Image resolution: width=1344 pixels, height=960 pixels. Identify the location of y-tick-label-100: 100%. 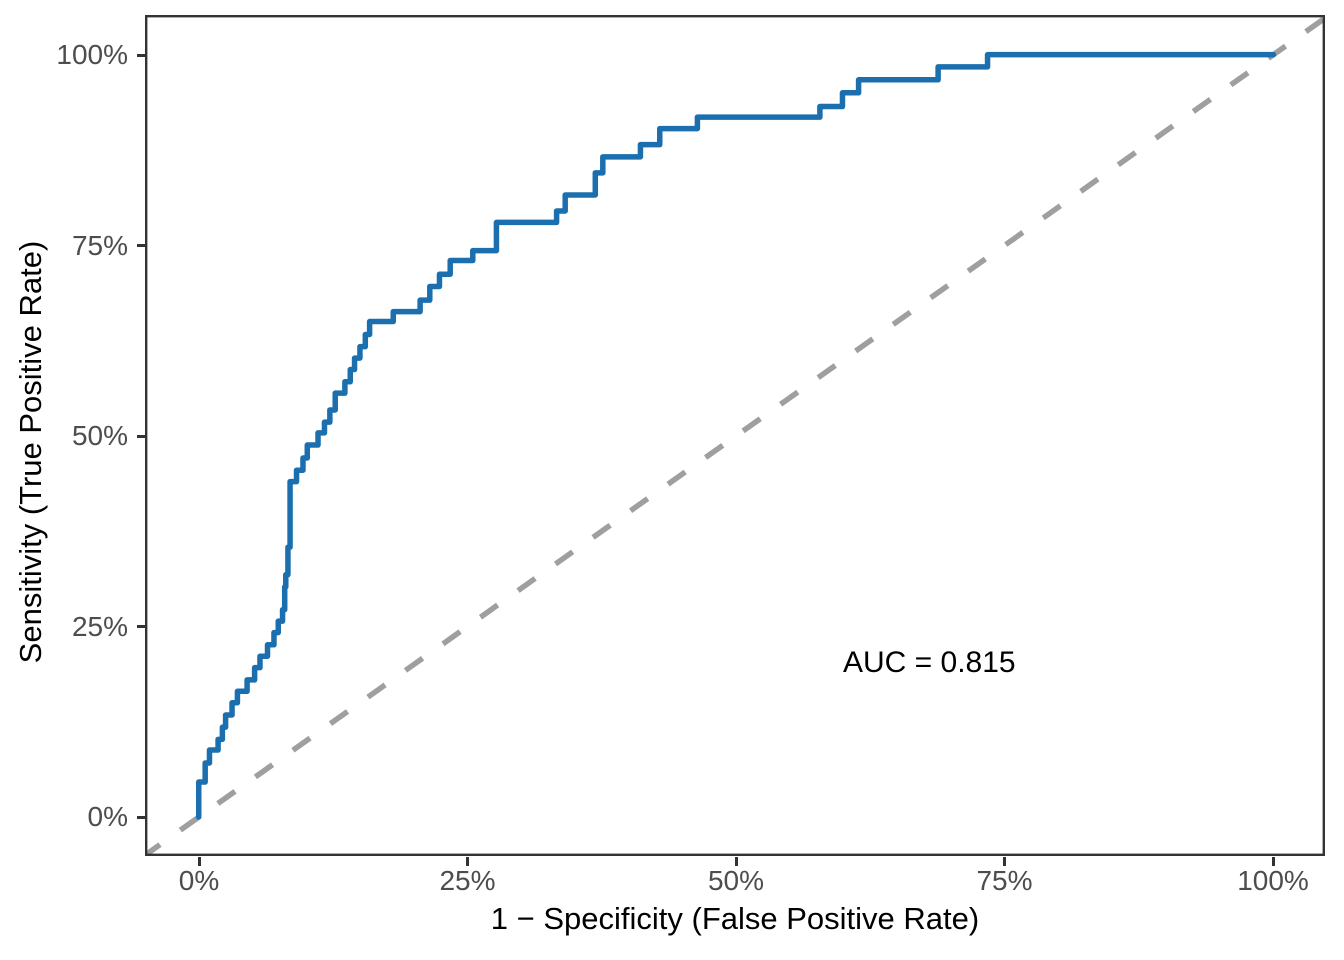
(92, 54).